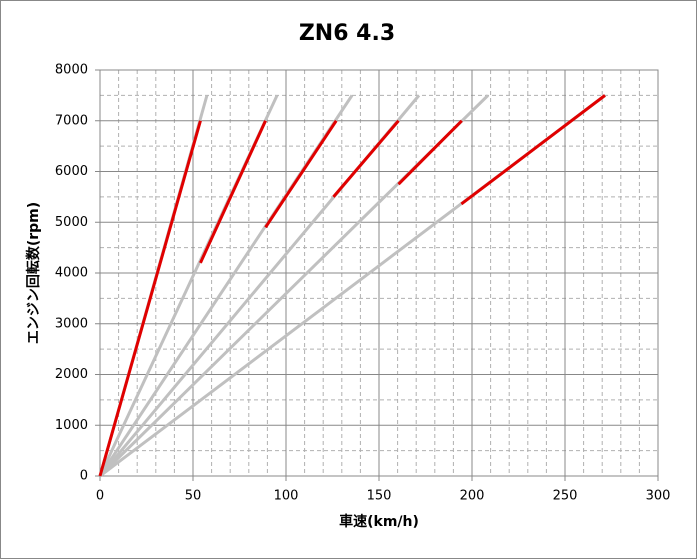 The height and width of the screenshot is (559, 697). I want to click on y-tick-label: 7000, so click(71, 120).